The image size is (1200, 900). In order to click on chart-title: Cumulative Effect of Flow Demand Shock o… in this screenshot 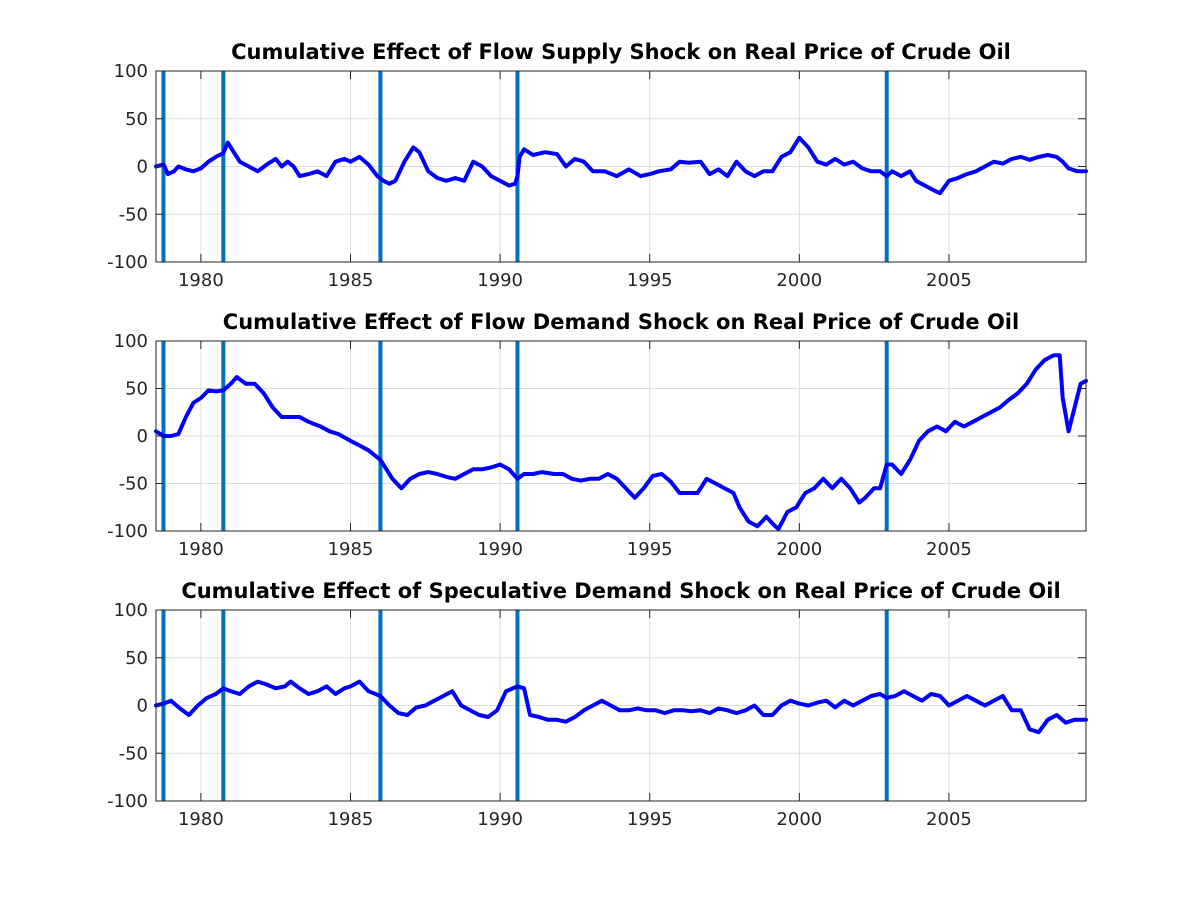, I will do `click(621, 322)`.